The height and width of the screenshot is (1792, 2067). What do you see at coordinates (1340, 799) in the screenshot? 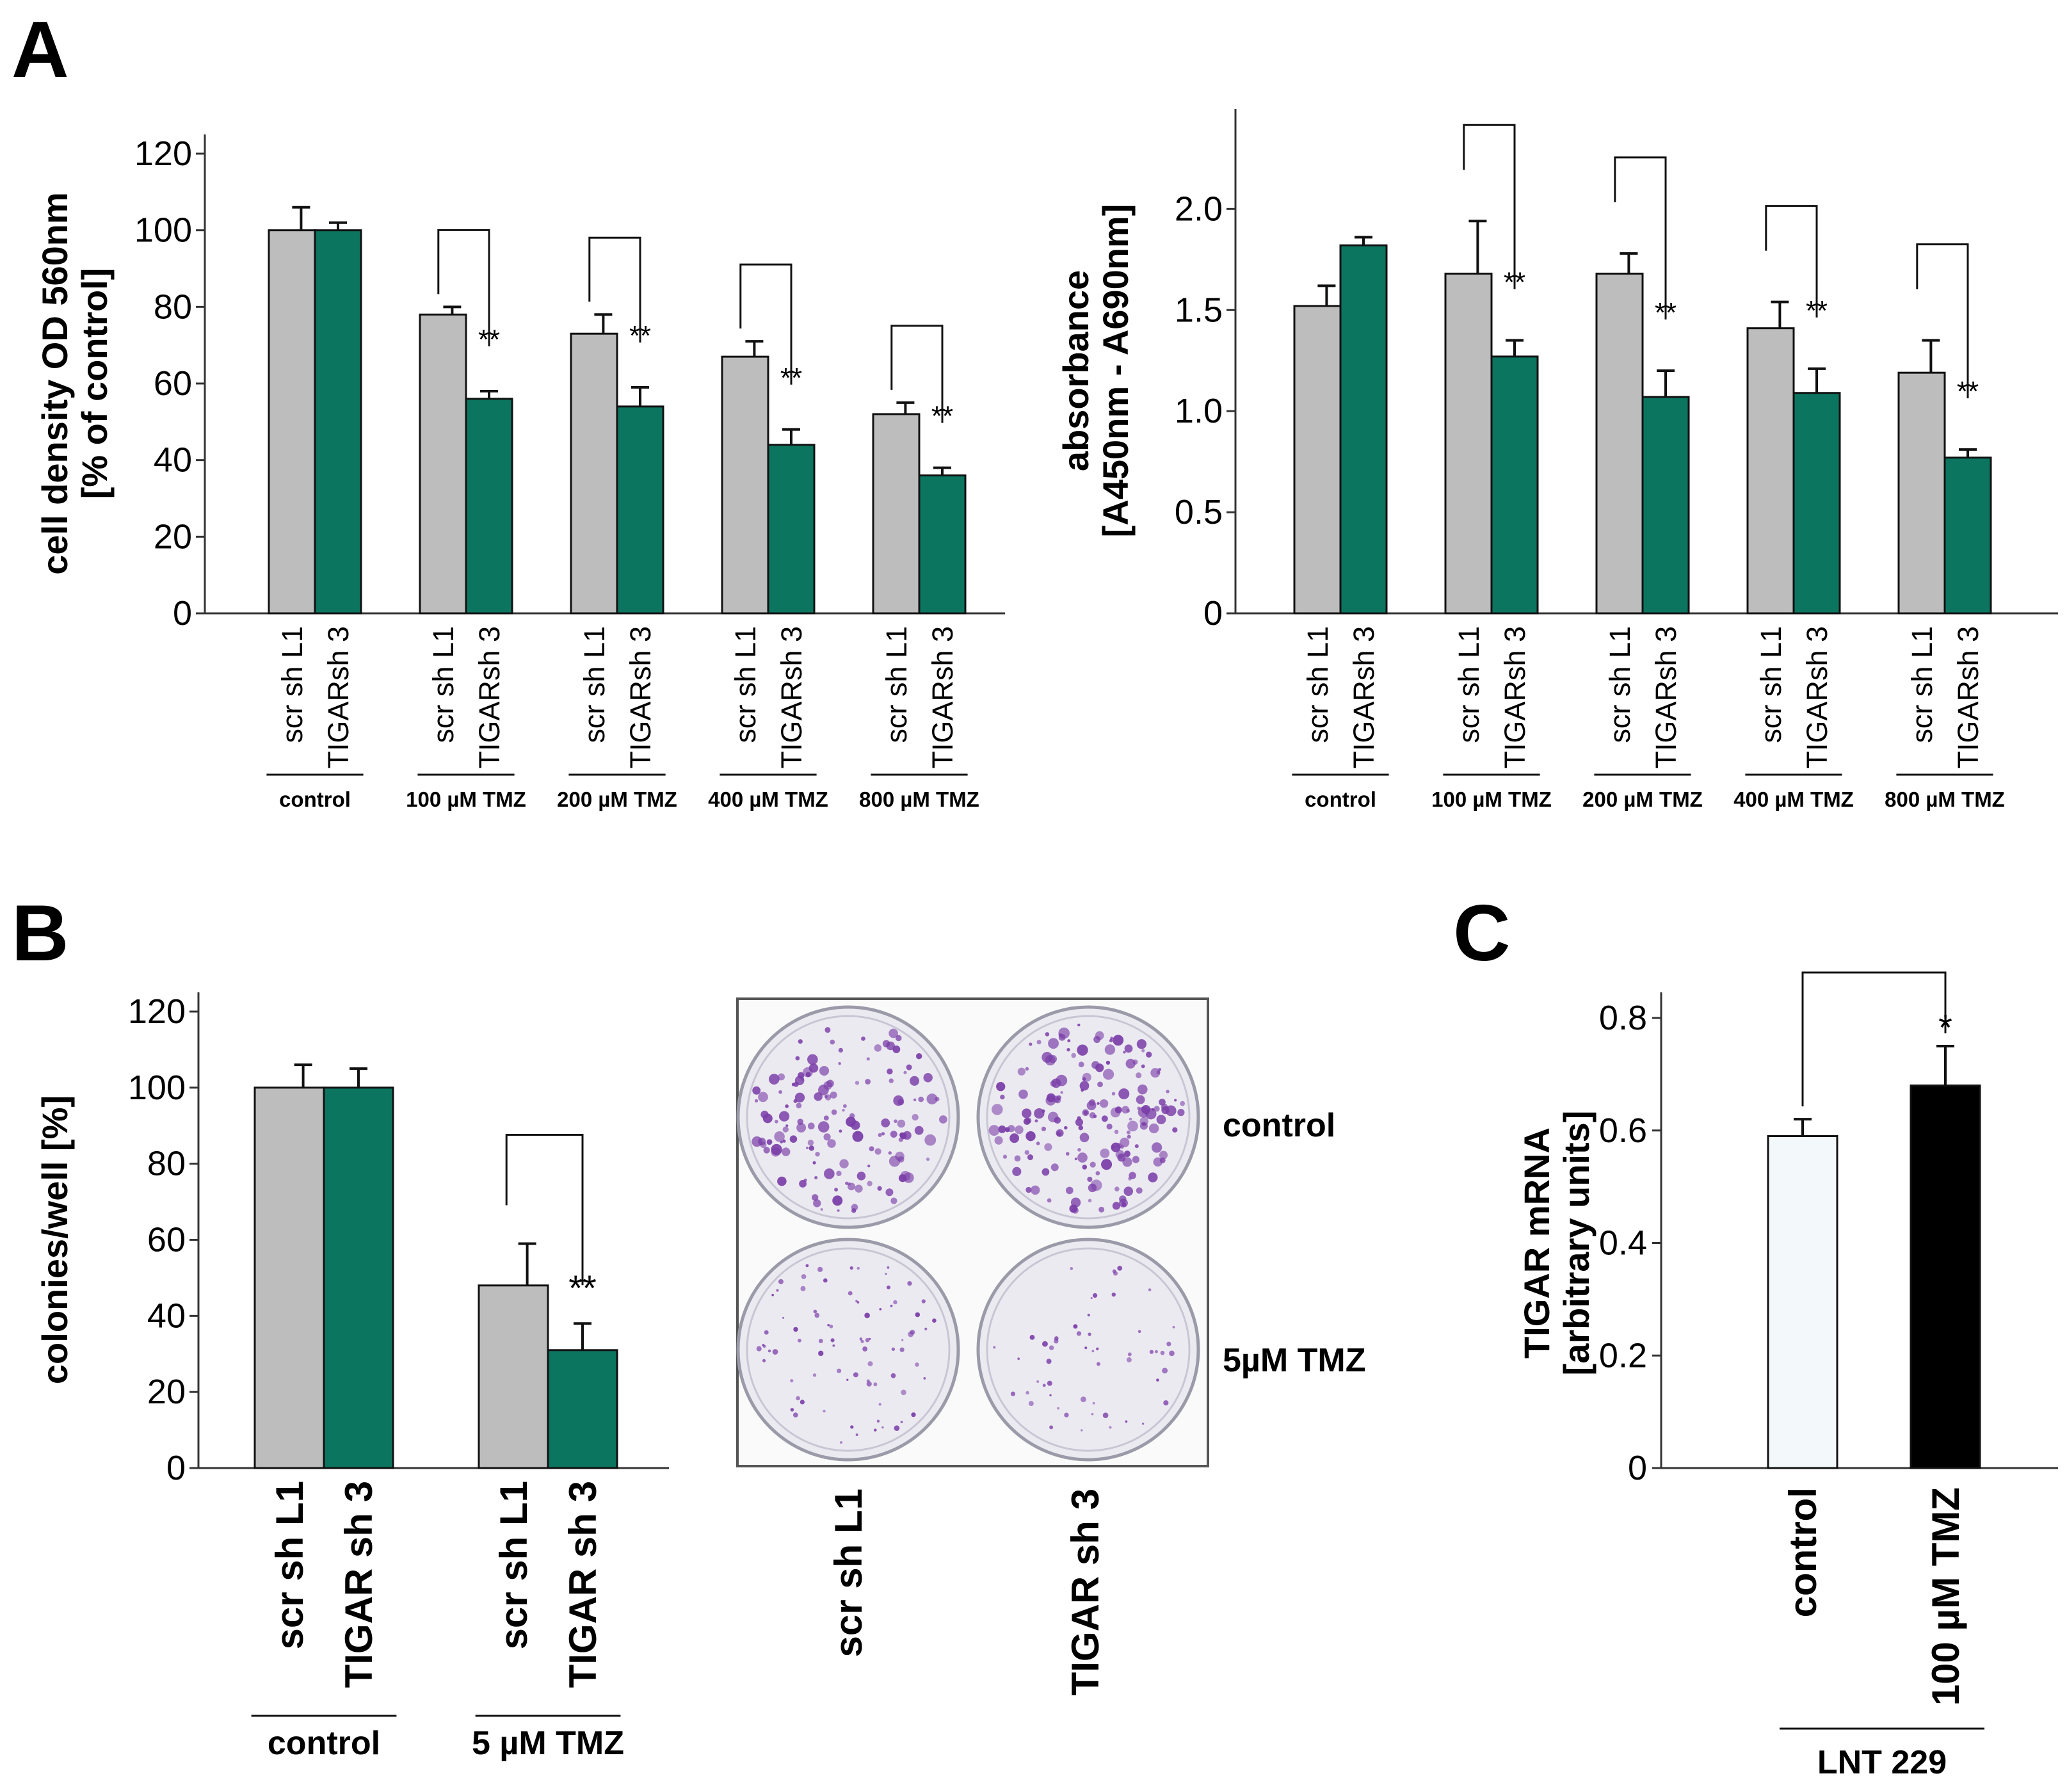
I see `group-label: control` at bounding box center [1340, 799].